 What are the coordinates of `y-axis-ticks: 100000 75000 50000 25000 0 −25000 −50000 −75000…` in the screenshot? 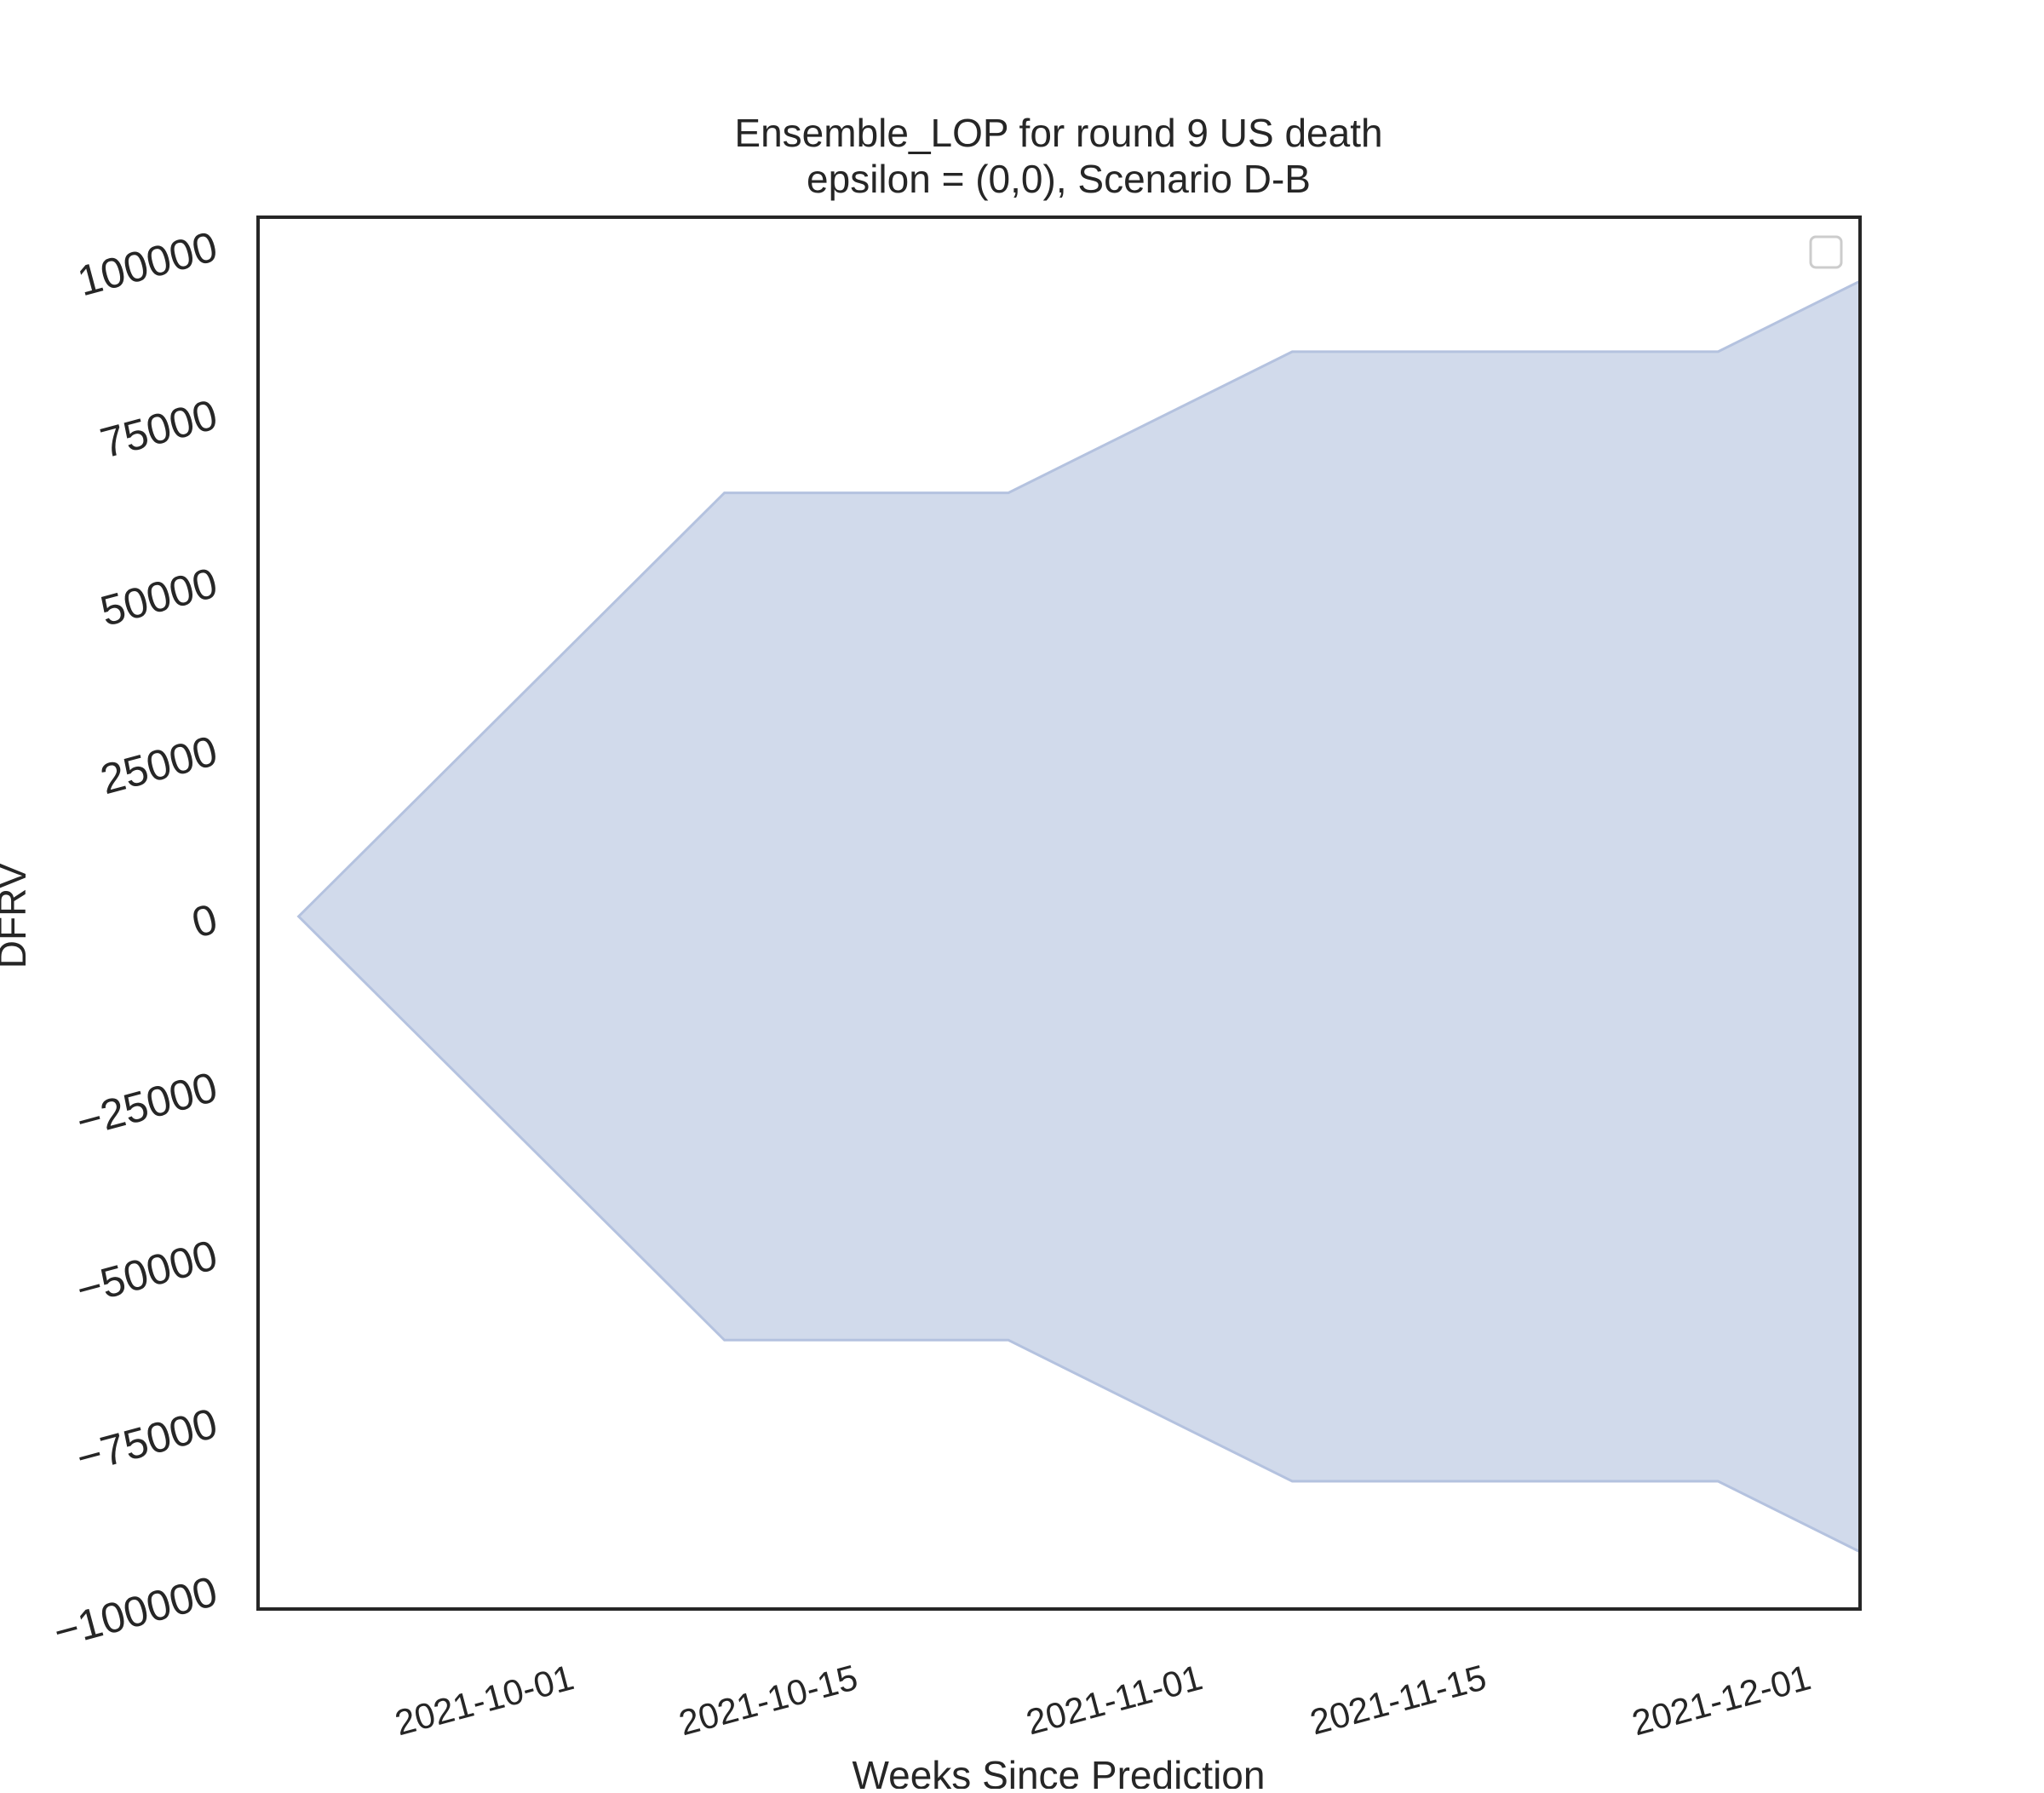 It's located at (135, 940).